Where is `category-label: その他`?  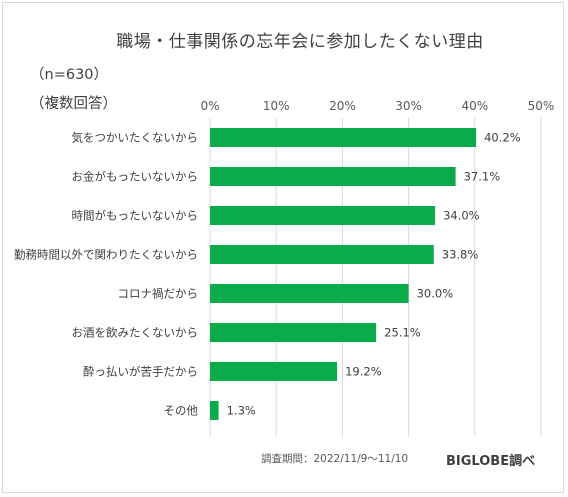 category-label: その他 is located at coordinates (181, 411).